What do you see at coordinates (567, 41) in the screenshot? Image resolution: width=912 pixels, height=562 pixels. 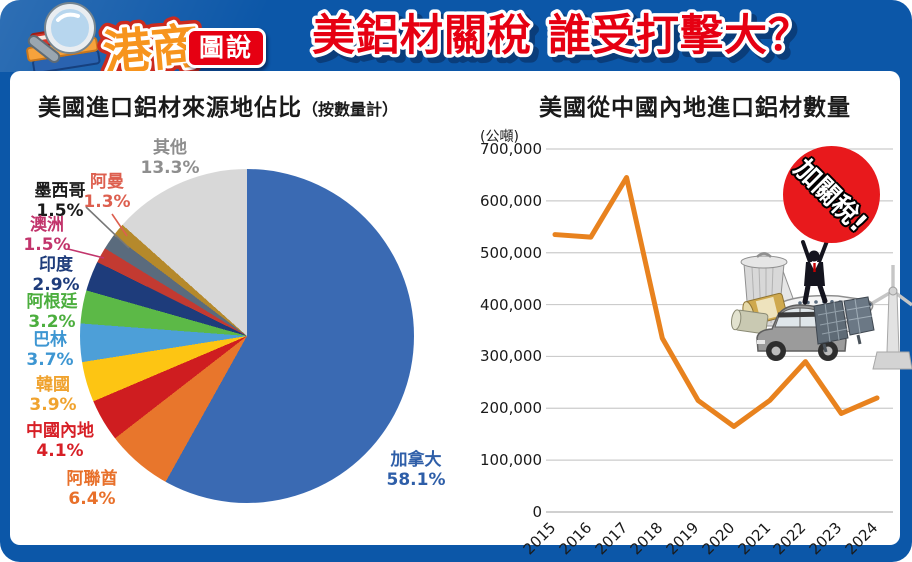 I see `headline-shadow: 美鋁材關稅 誰受打擊大？` at bounding box center [567, 41].